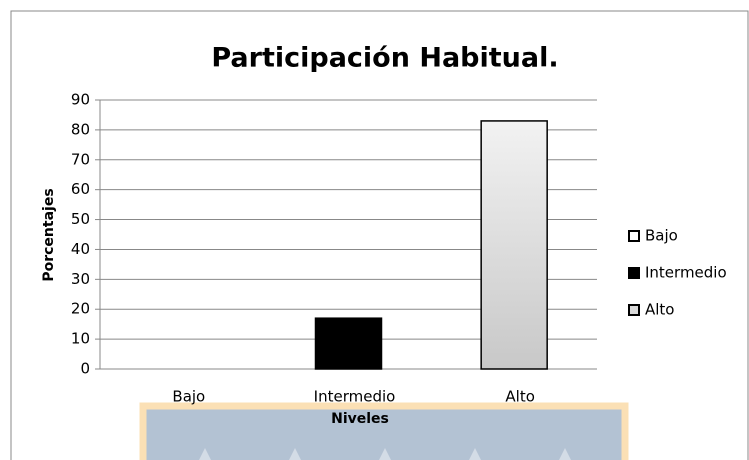 The width and height of the screenshot is (749, 460). Describe the element at coordinates (660, 310) in the screenshot. I see `legend-label: Alto` at that location.